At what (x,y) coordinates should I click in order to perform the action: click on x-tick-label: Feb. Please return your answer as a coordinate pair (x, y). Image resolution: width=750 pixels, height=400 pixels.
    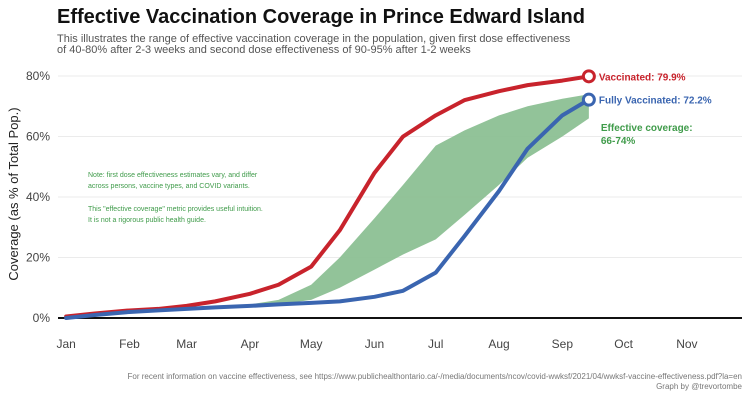
    Looking at the image, I should click on (129, 344).